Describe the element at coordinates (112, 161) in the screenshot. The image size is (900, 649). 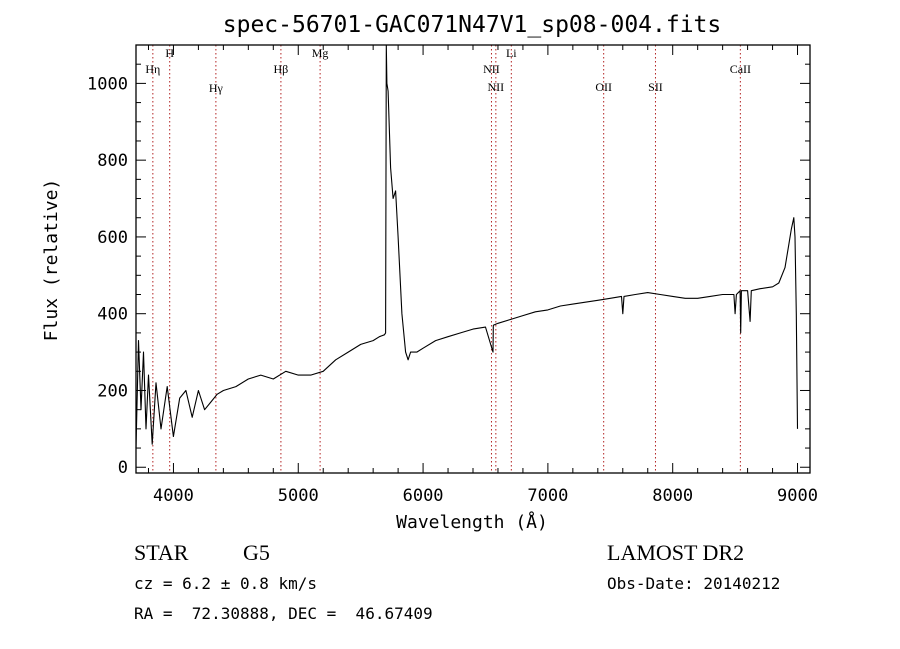
I see `y-tick-label: 800` at that location.